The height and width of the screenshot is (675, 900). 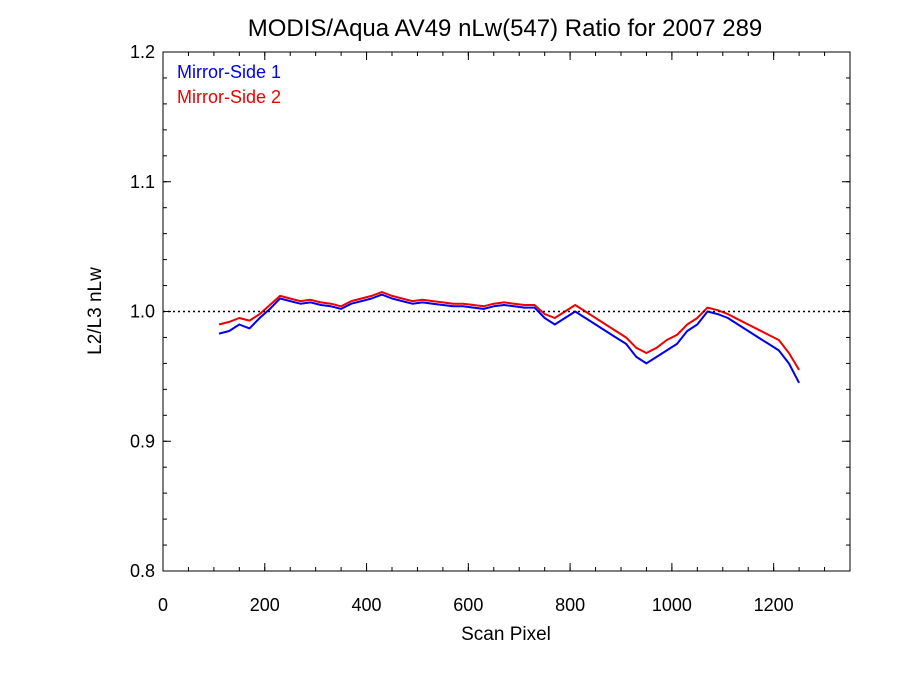 I want to click on y-tick-label: 1.1, so click(x=142, y=182).